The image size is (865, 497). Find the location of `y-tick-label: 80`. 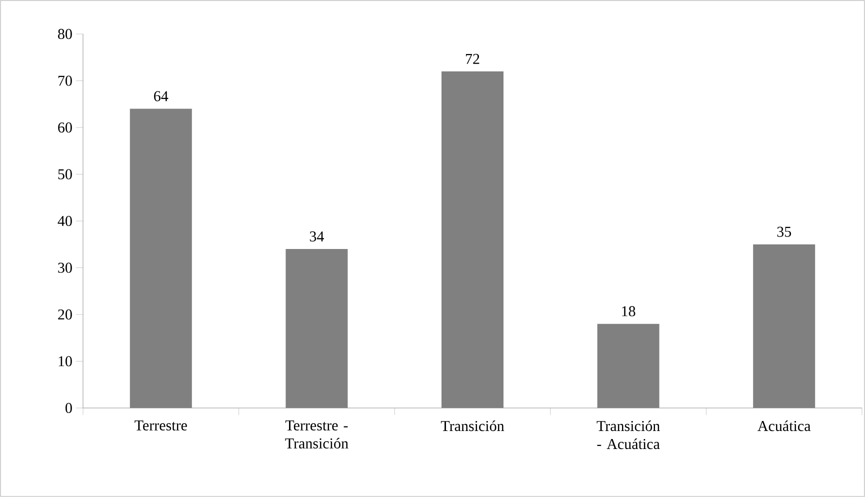

y-tick-label: 80 is located at coordinates (65, 34).